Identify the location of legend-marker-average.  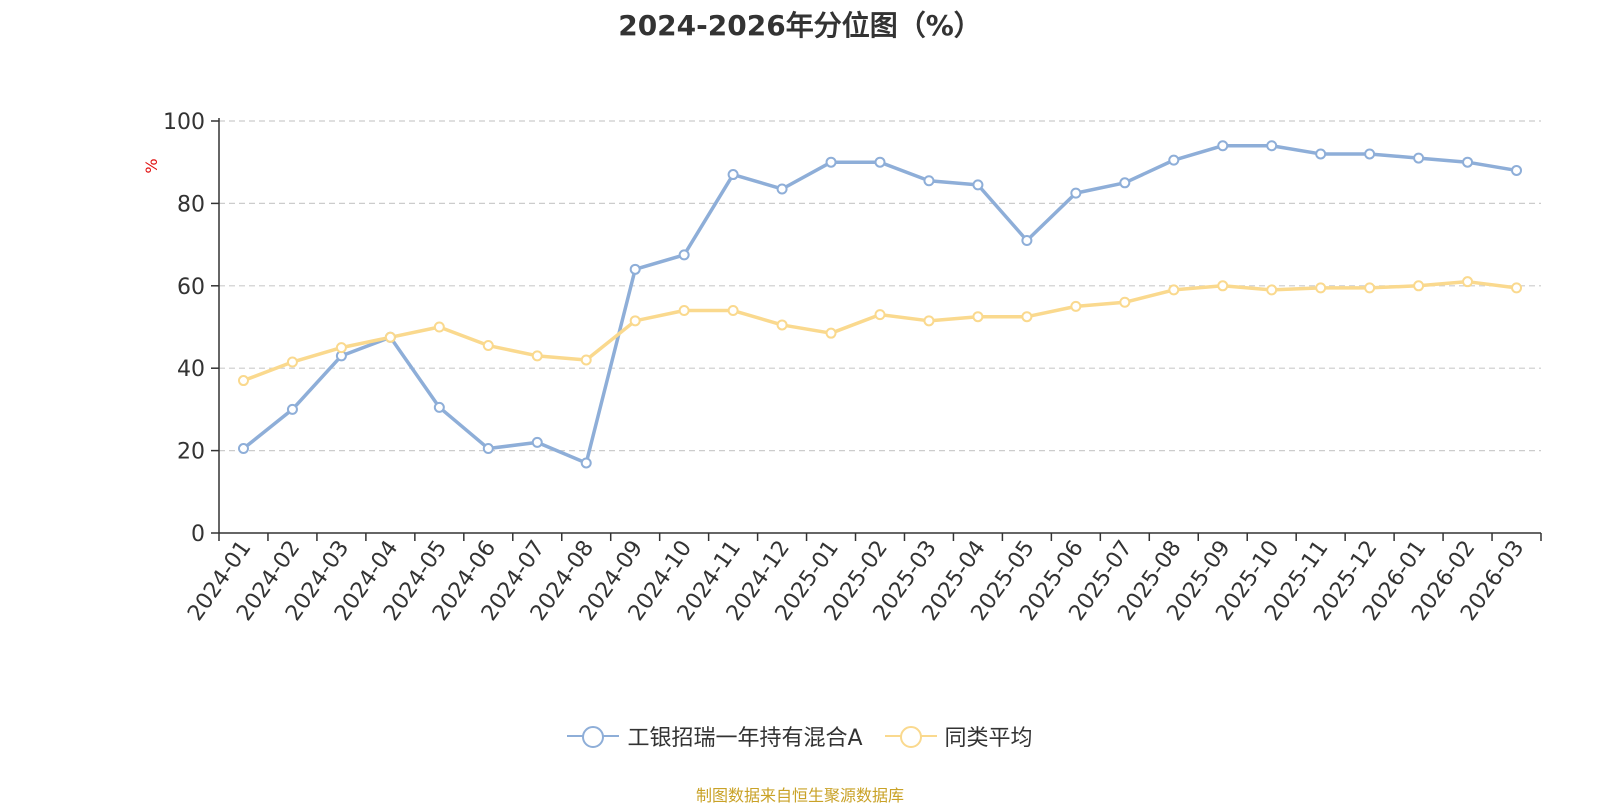
(910, 737).